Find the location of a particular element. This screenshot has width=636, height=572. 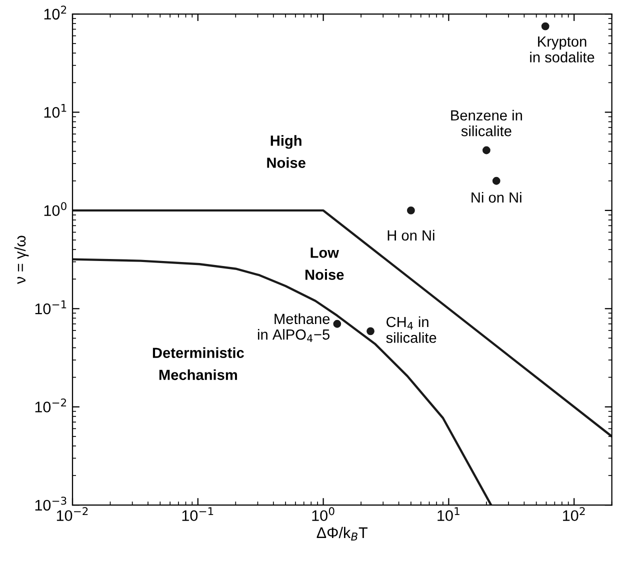

annotation: High Noise is located at coordinates (286, 151).